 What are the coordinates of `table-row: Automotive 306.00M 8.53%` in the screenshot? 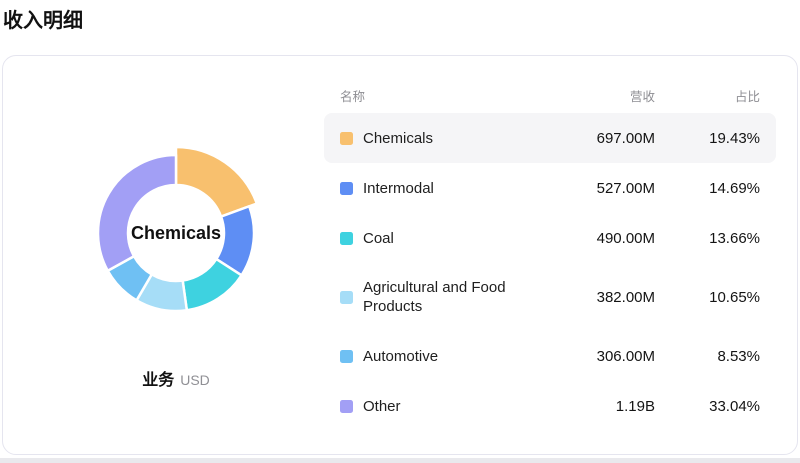 It's located at (550, 356).